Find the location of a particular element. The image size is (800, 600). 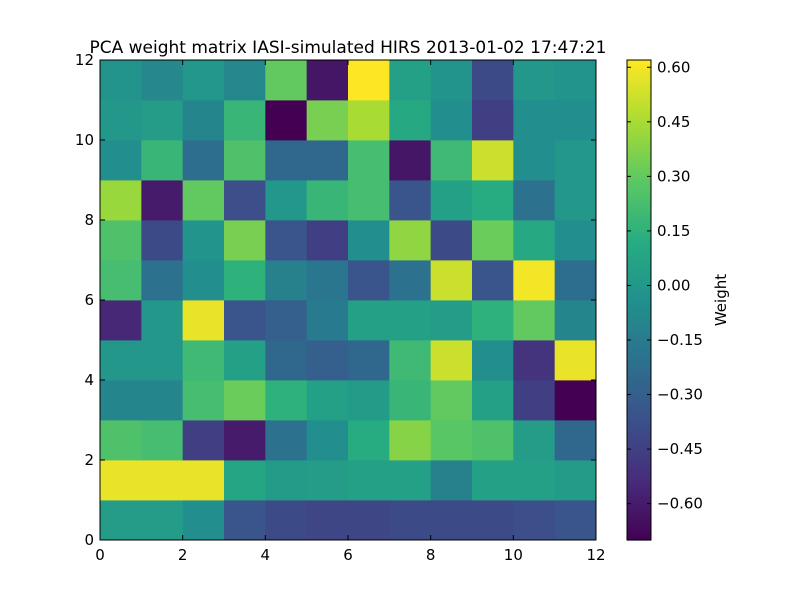

colorbar-tick-label: −0.60 is located at coordinates (680, 504).